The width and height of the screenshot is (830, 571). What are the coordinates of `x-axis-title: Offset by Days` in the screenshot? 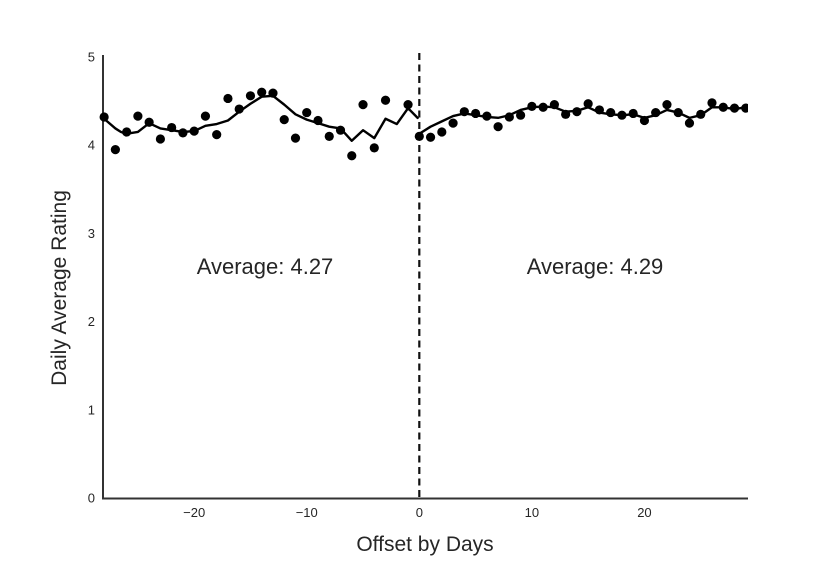 It's located at (424, 544).